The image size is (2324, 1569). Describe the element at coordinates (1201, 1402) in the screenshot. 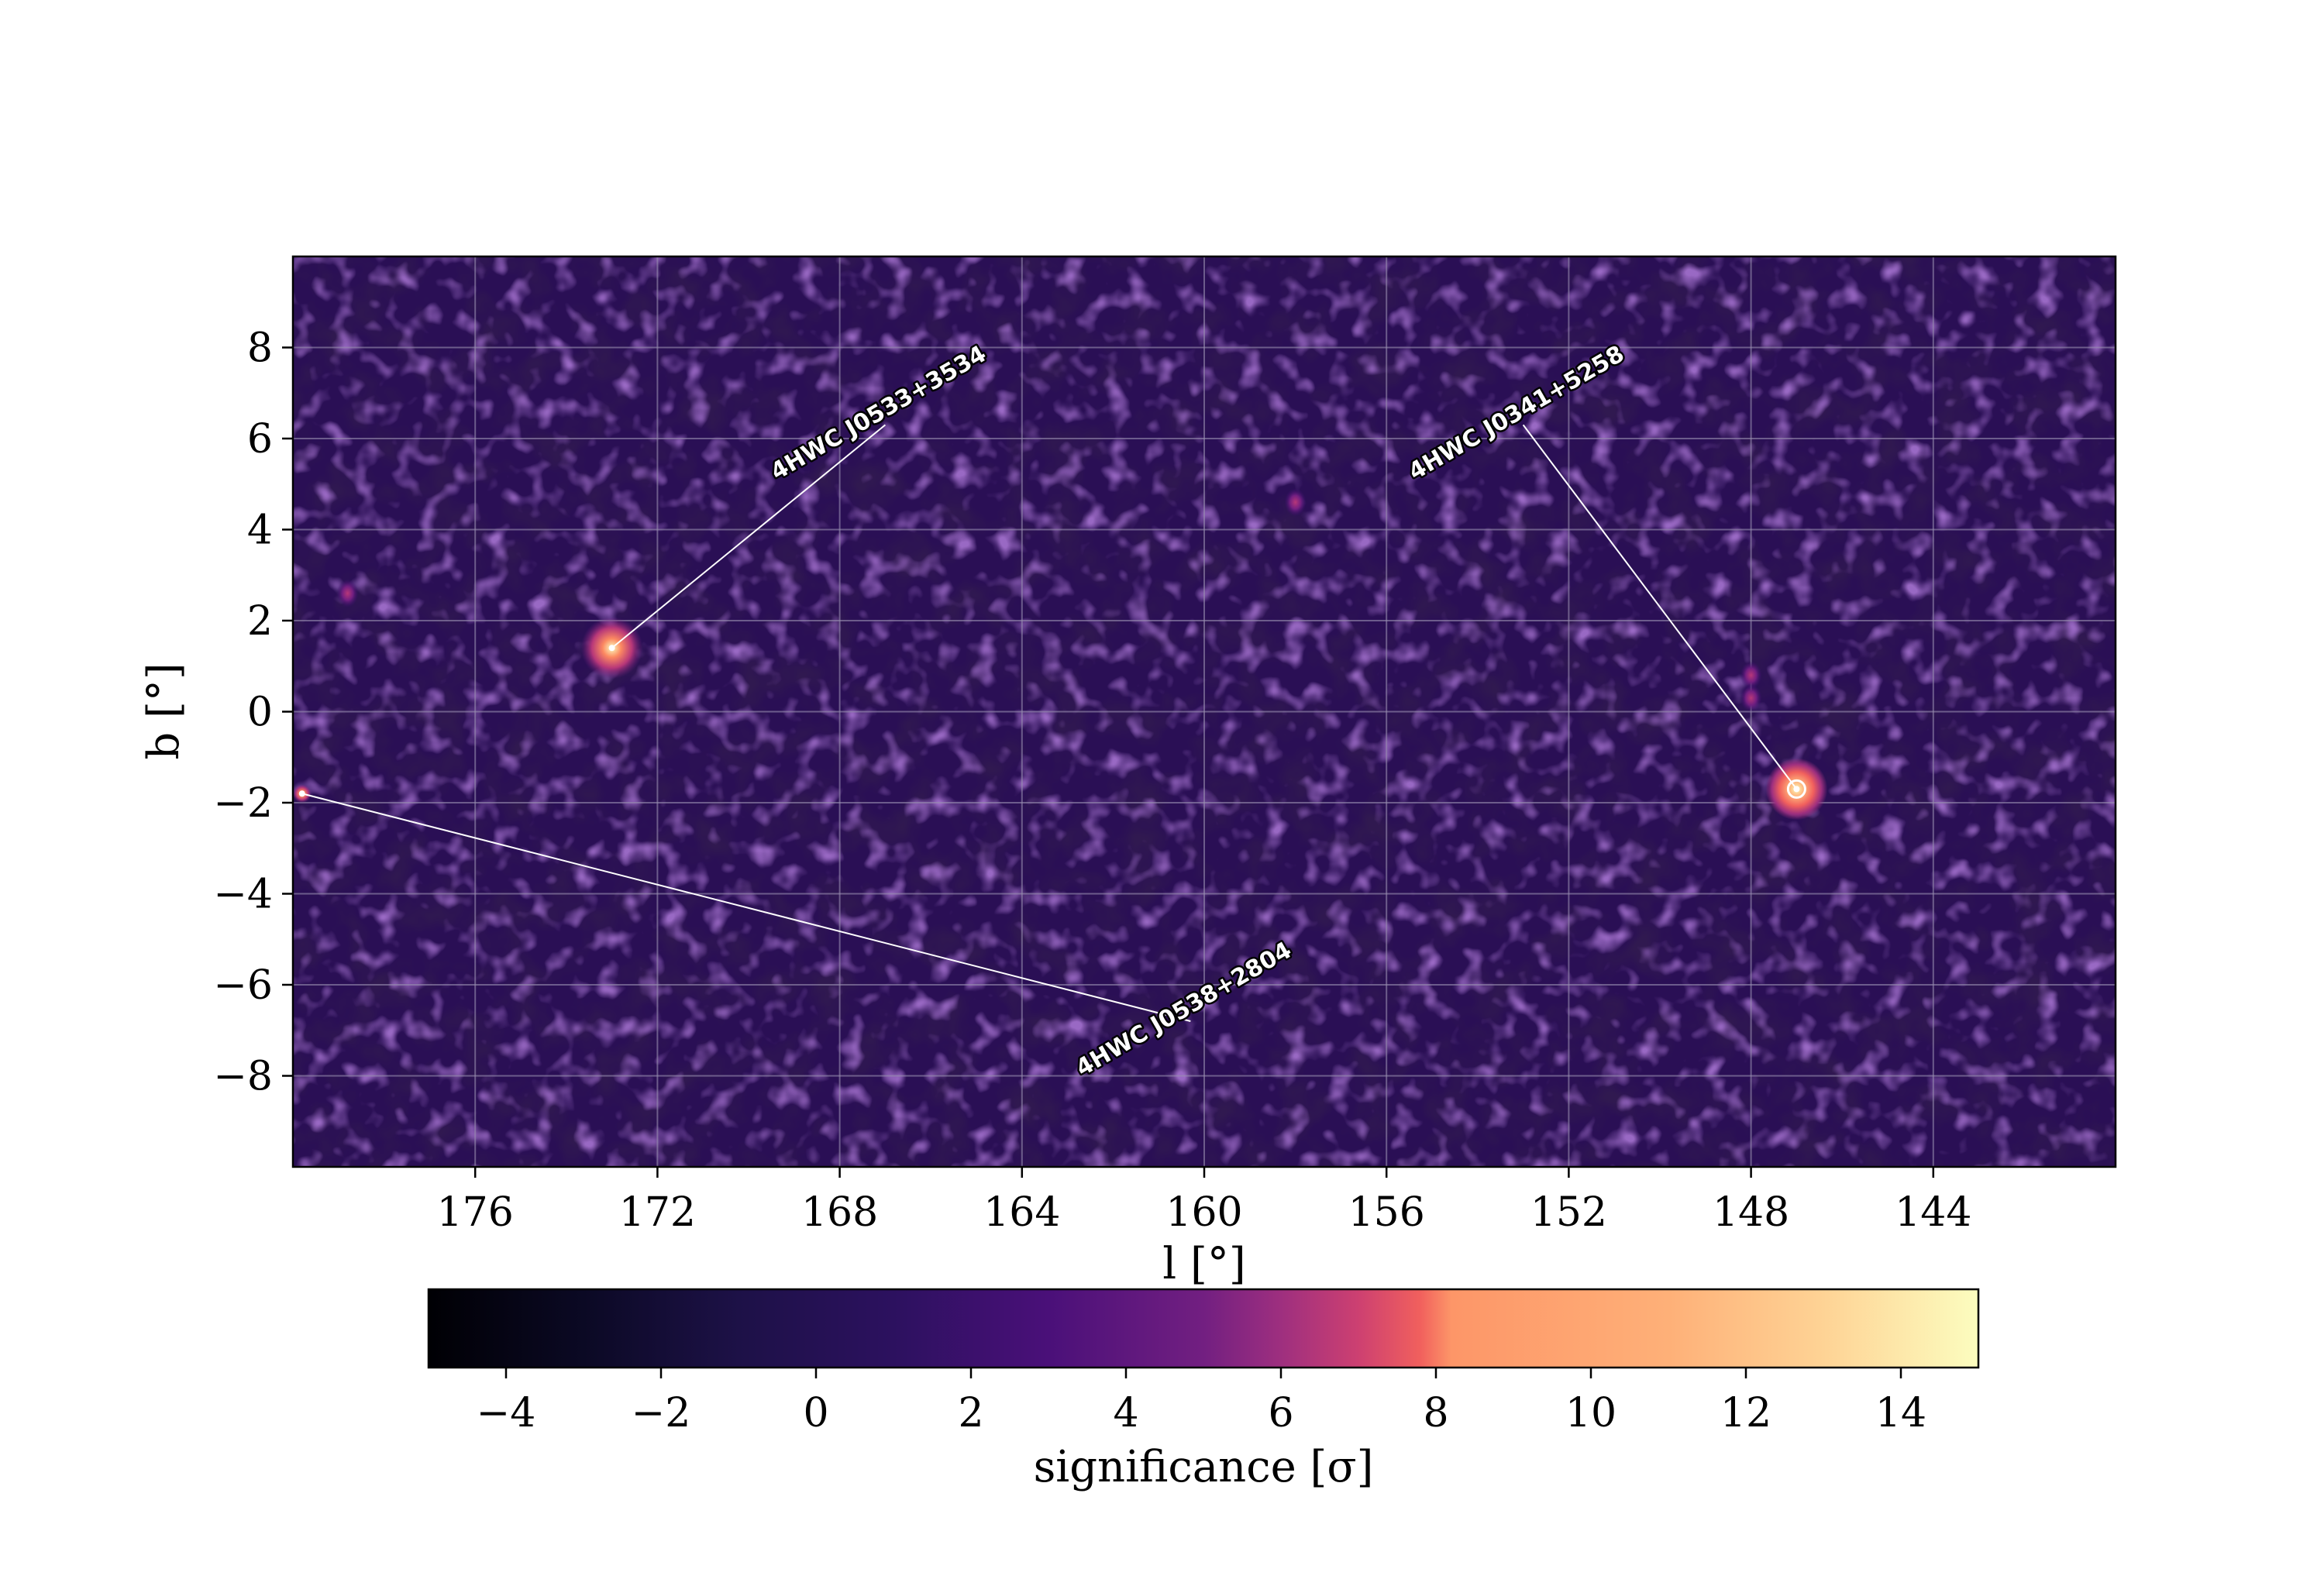

I see `colorbar-ticks: −4 −2 0 2 4 6 8 10 12 14` at that location.